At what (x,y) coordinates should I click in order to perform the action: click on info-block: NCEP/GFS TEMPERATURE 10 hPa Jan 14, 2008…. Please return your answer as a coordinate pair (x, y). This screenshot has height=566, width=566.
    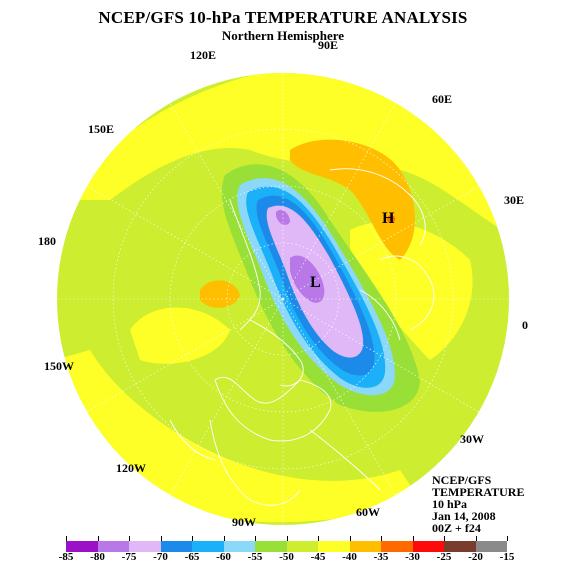
    Looking at the image, I should click on (478, 504).